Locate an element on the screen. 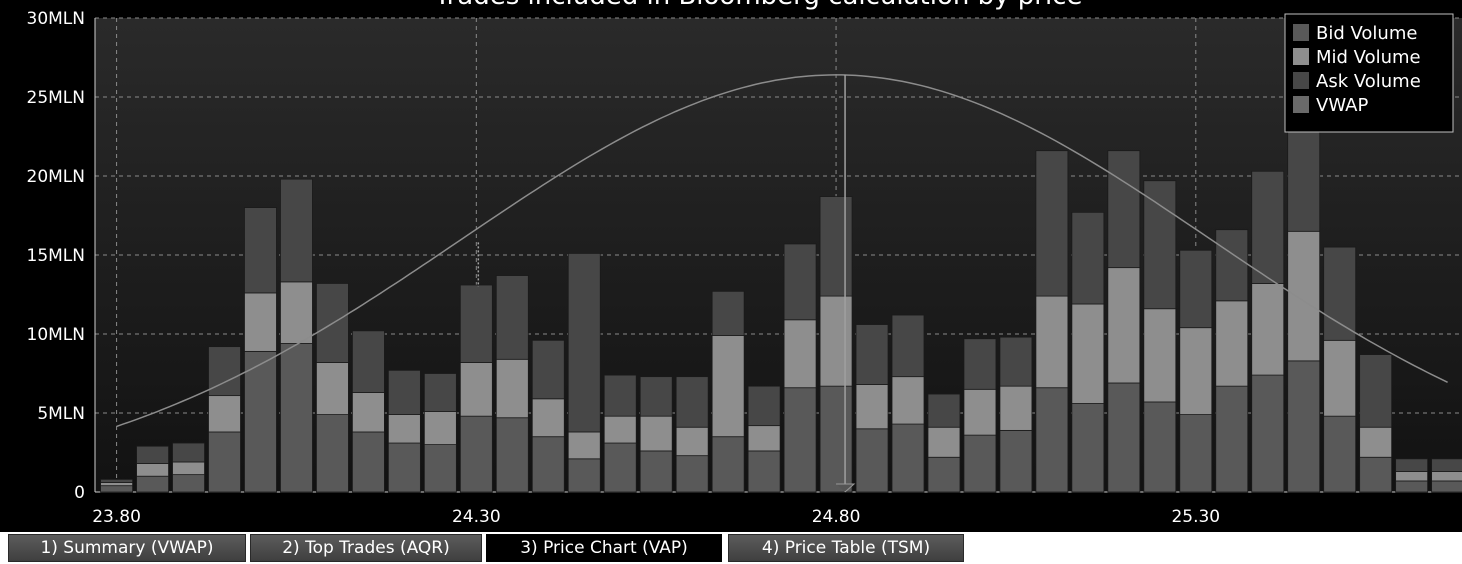 Image resolution: width=1462 pixels, height=564 pixels. legend-label: VWAP is located at coordinates (1342, 105).